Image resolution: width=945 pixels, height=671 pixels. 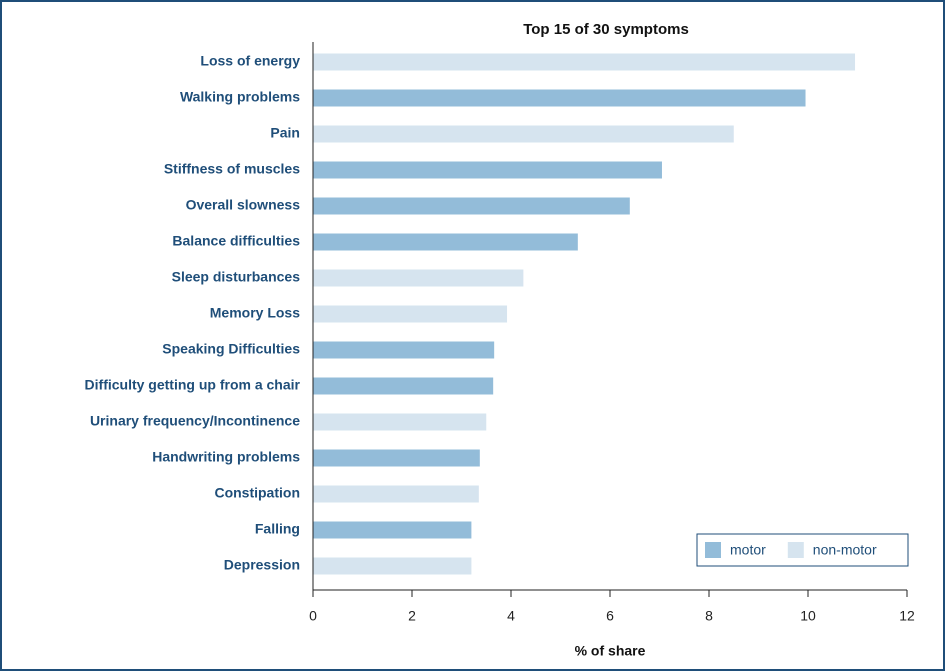 I want to click on x-tick-label: 12, so click(x=907, y=616).